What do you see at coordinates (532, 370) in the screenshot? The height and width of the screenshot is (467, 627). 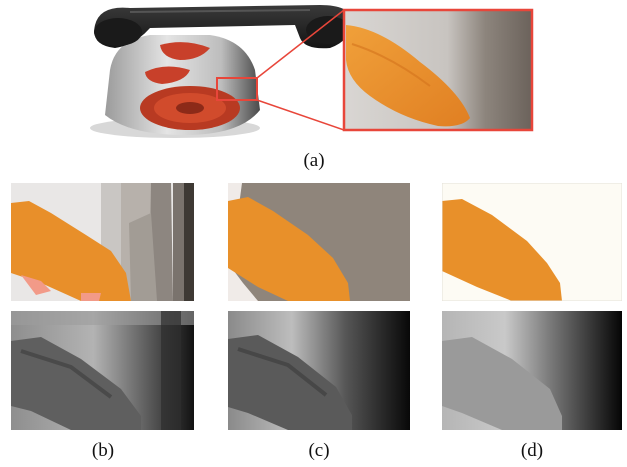 I see `panel-d-grayscale` at bounding box center [532, 370].